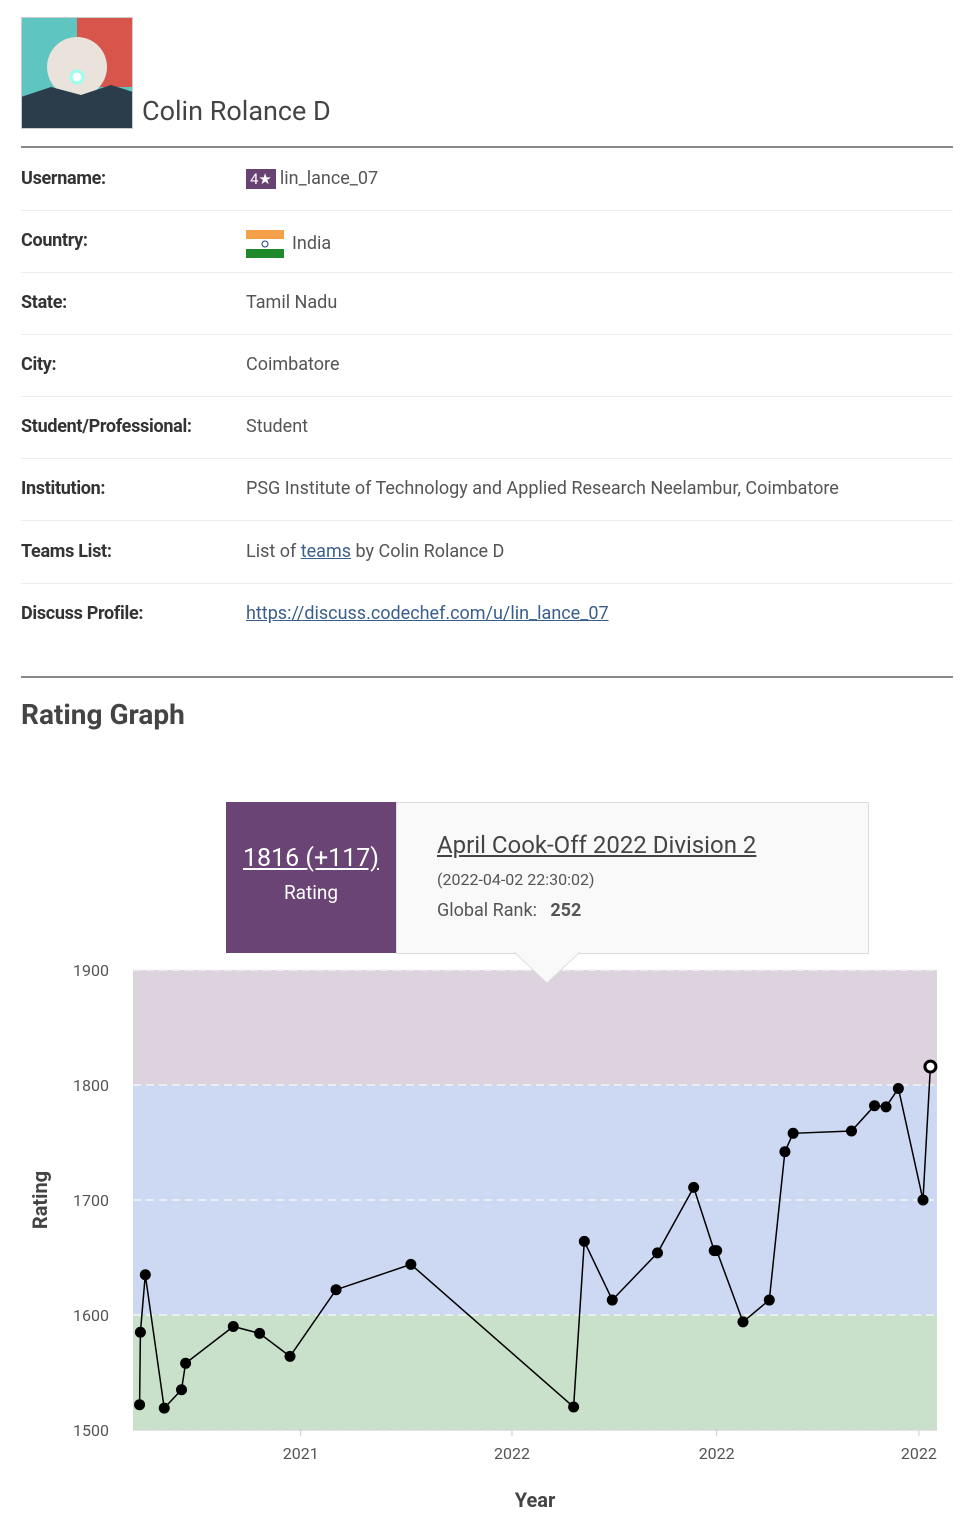 This screenshot has height=1536, width=968. What do you see at coordinates (66, 551) in the screenshot?
I see `detail-label: Teams List:` at bounding box center [66, 551].